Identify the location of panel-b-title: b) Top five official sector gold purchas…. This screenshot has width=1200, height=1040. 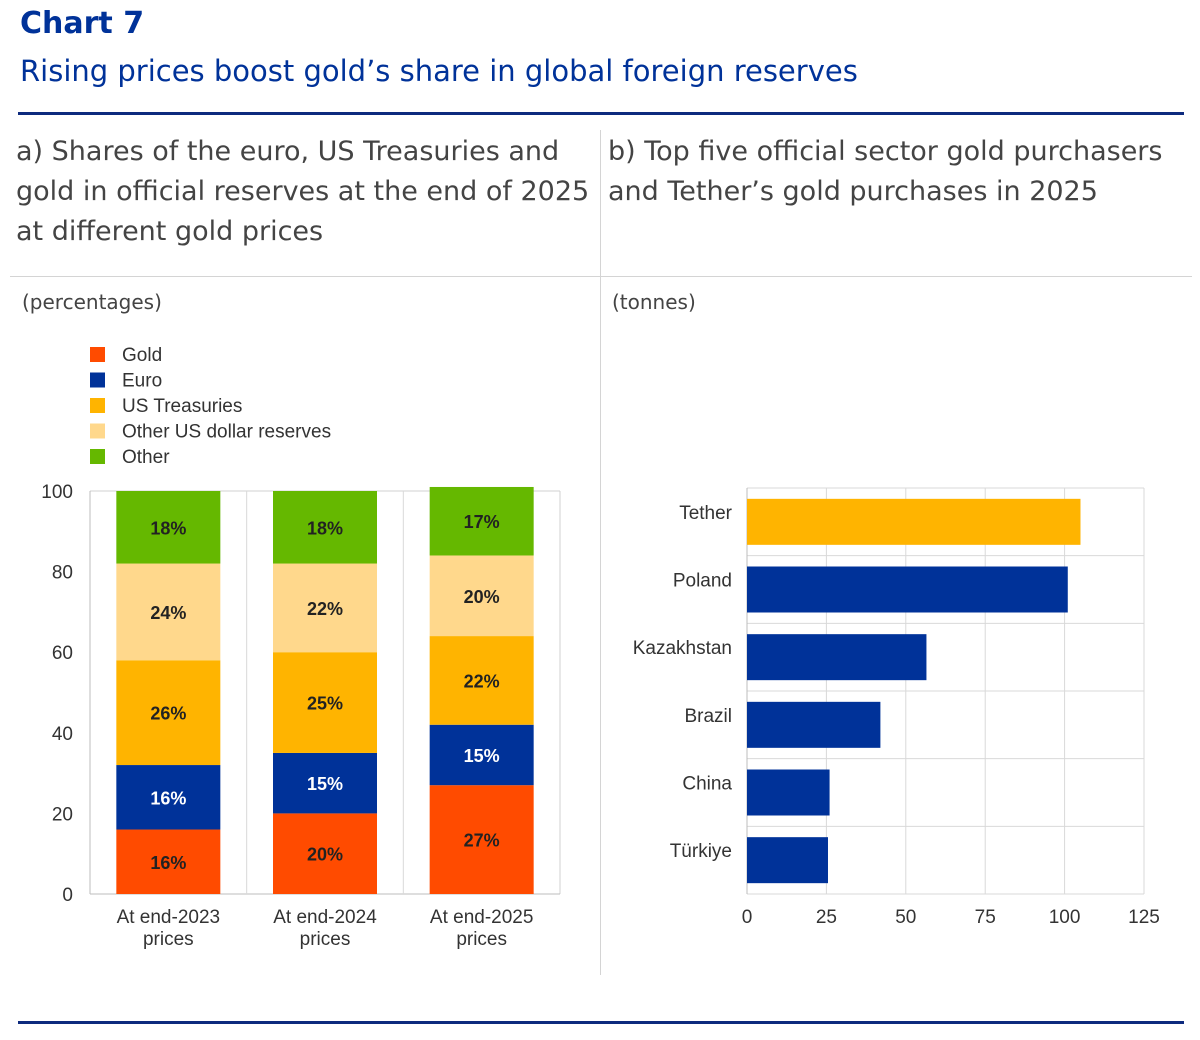
(885, 172).